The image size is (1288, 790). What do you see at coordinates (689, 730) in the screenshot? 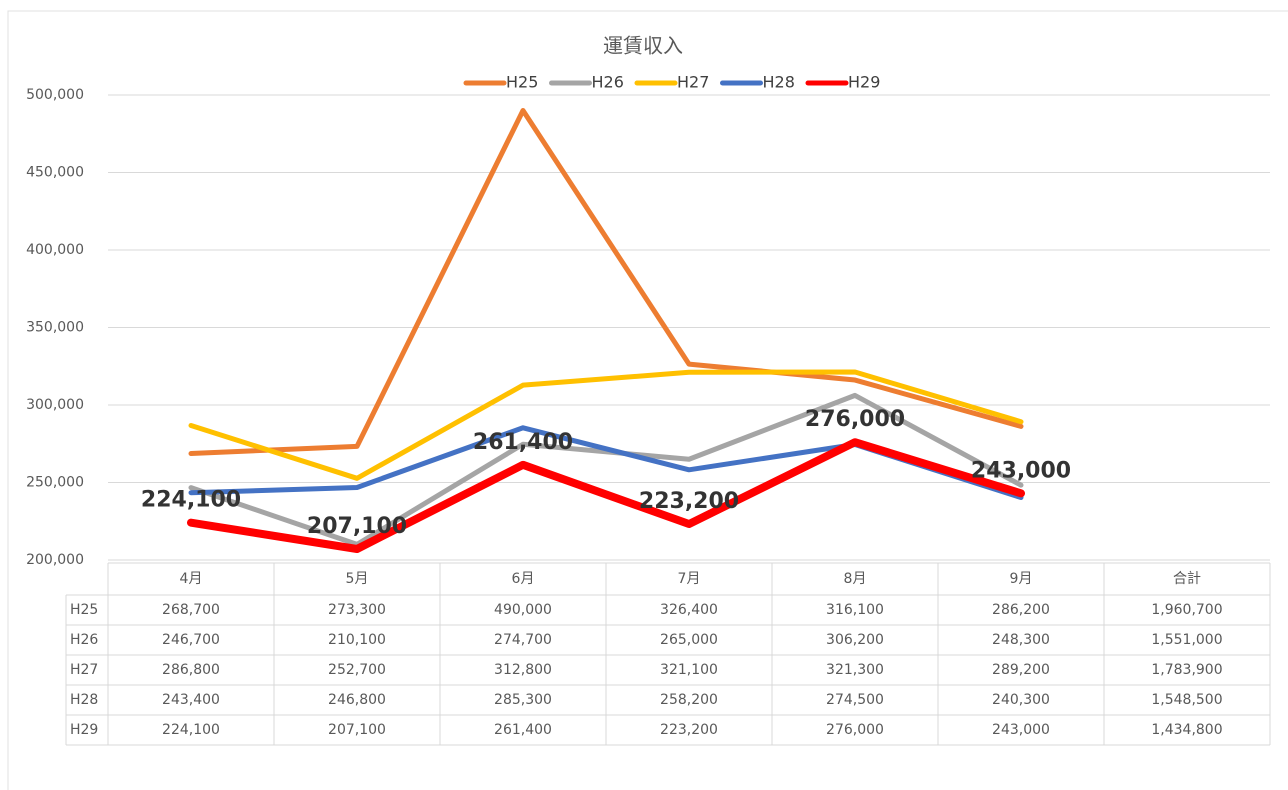
I see `table-cell: 223,200` at bounding box center [689, 730].